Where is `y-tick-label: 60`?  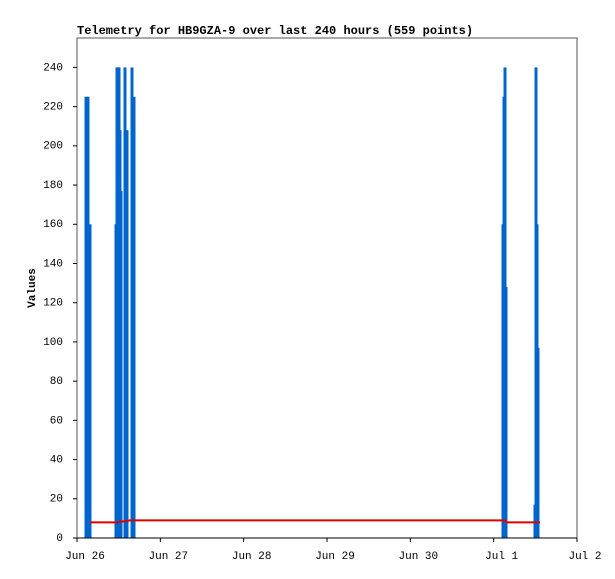 y-tick-label: 60 is located at coordinates (56, 421).